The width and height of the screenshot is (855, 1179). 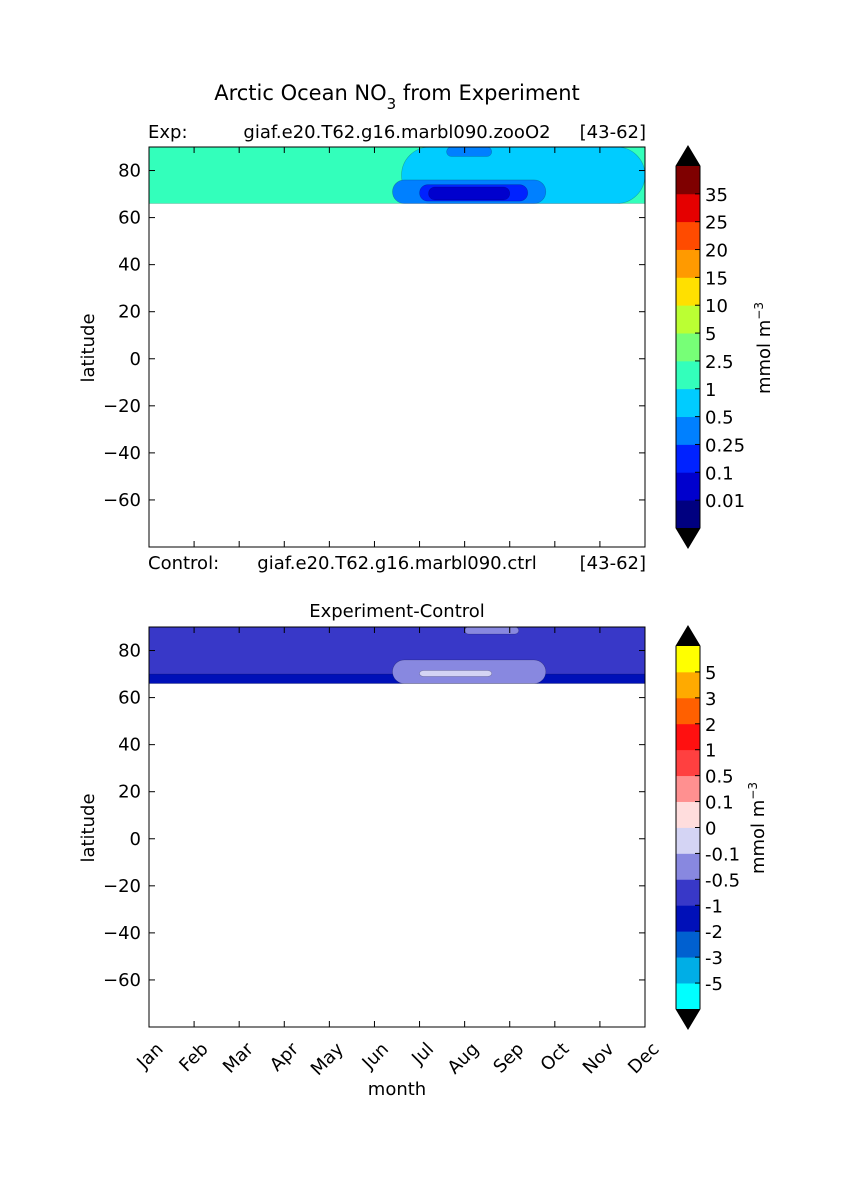 What do you see at coordinates (193, 1057) in the screenshot?
I see `x-tick-label: Feb` at bounding box center [193, 1057].